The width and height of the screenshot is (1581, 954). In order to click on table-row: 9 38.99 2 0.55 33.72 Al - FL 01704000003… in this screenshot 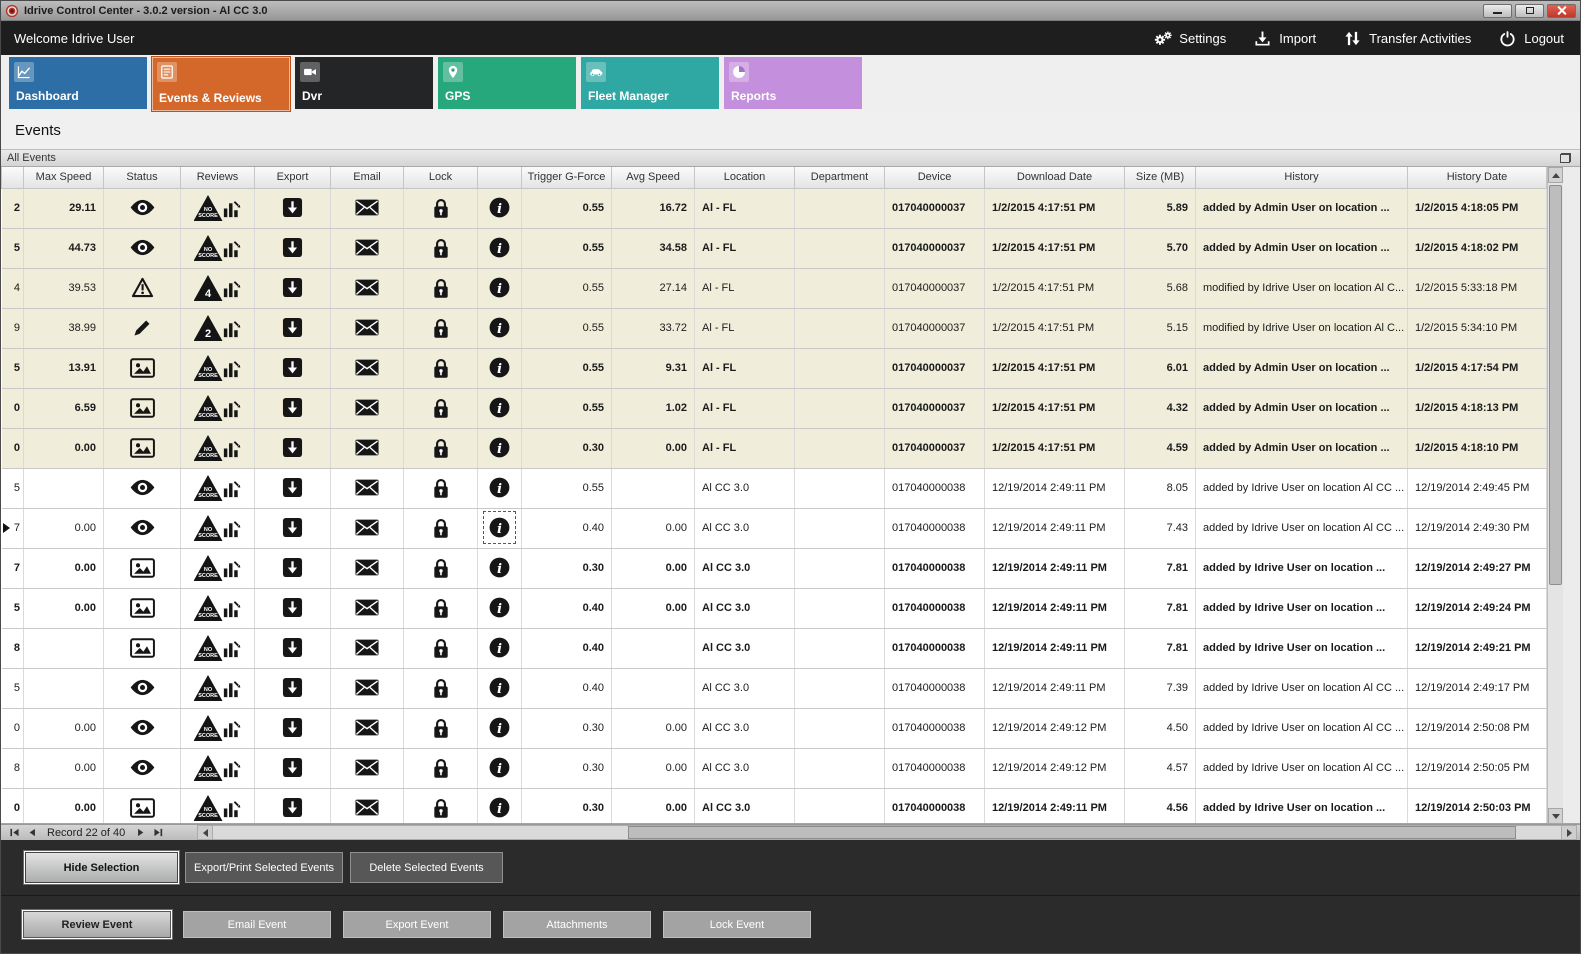, I will do `click(774, 328)`.